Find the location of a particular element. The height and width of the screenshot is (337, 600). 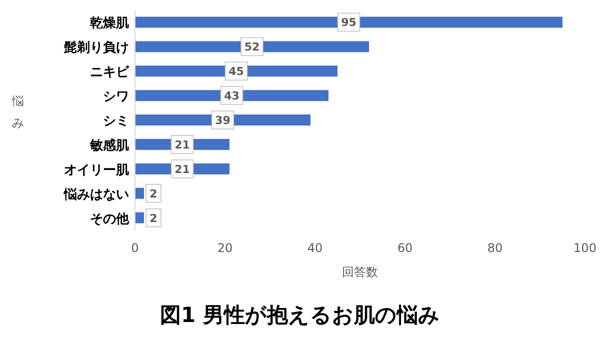

x-tick-label: 100 is located at coordinates (585, 248).